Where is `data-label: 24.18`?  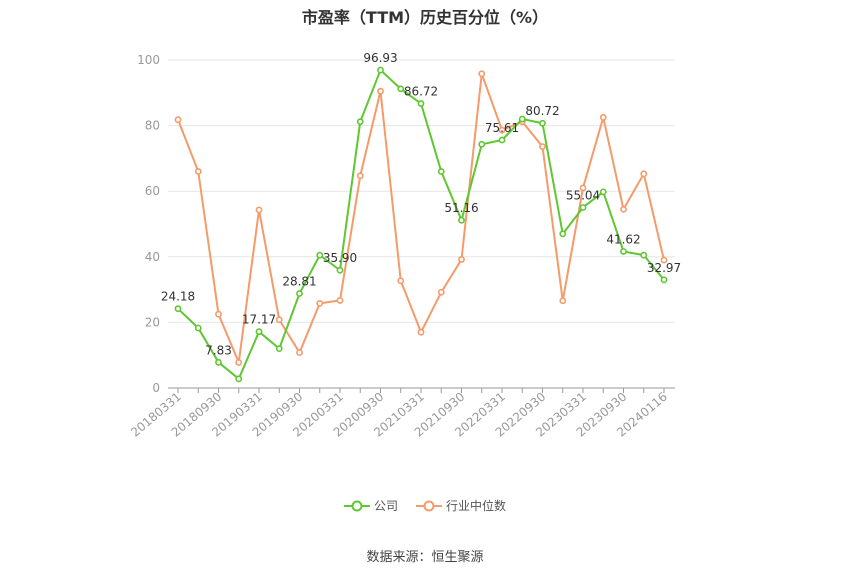
data-label: 24.18 is located at coordinates (178, 297).